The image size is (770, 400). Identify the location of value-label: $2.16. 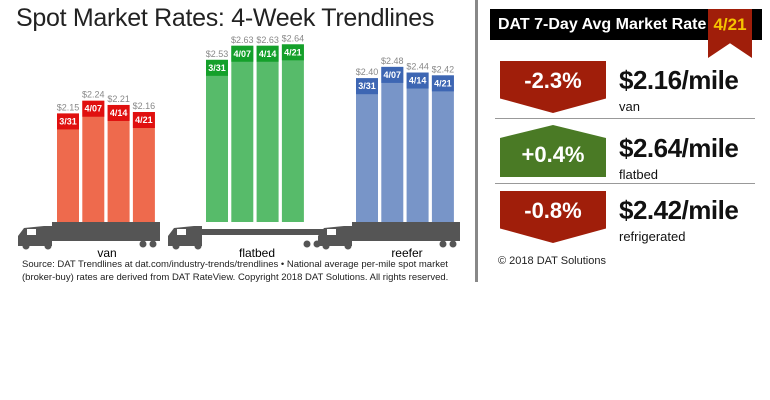
(144, 106).